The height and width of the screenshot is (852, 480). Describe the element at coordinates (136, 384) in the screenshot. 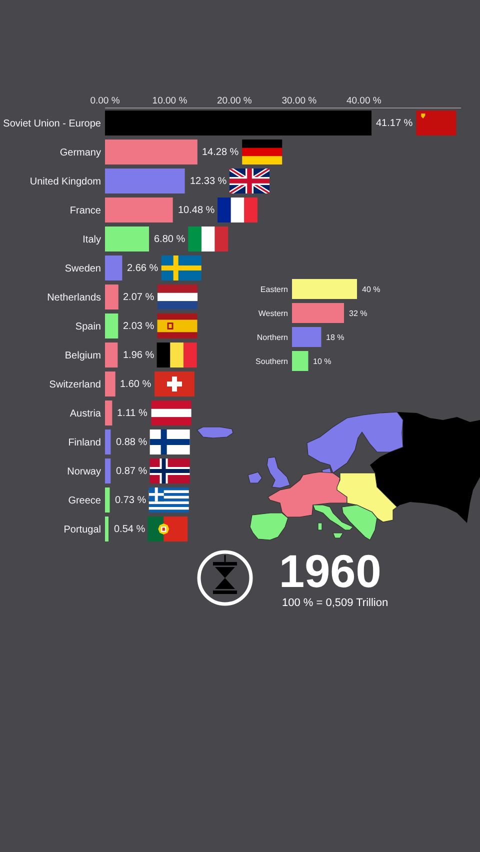

I see `data-label: 1.60 %` at that location.